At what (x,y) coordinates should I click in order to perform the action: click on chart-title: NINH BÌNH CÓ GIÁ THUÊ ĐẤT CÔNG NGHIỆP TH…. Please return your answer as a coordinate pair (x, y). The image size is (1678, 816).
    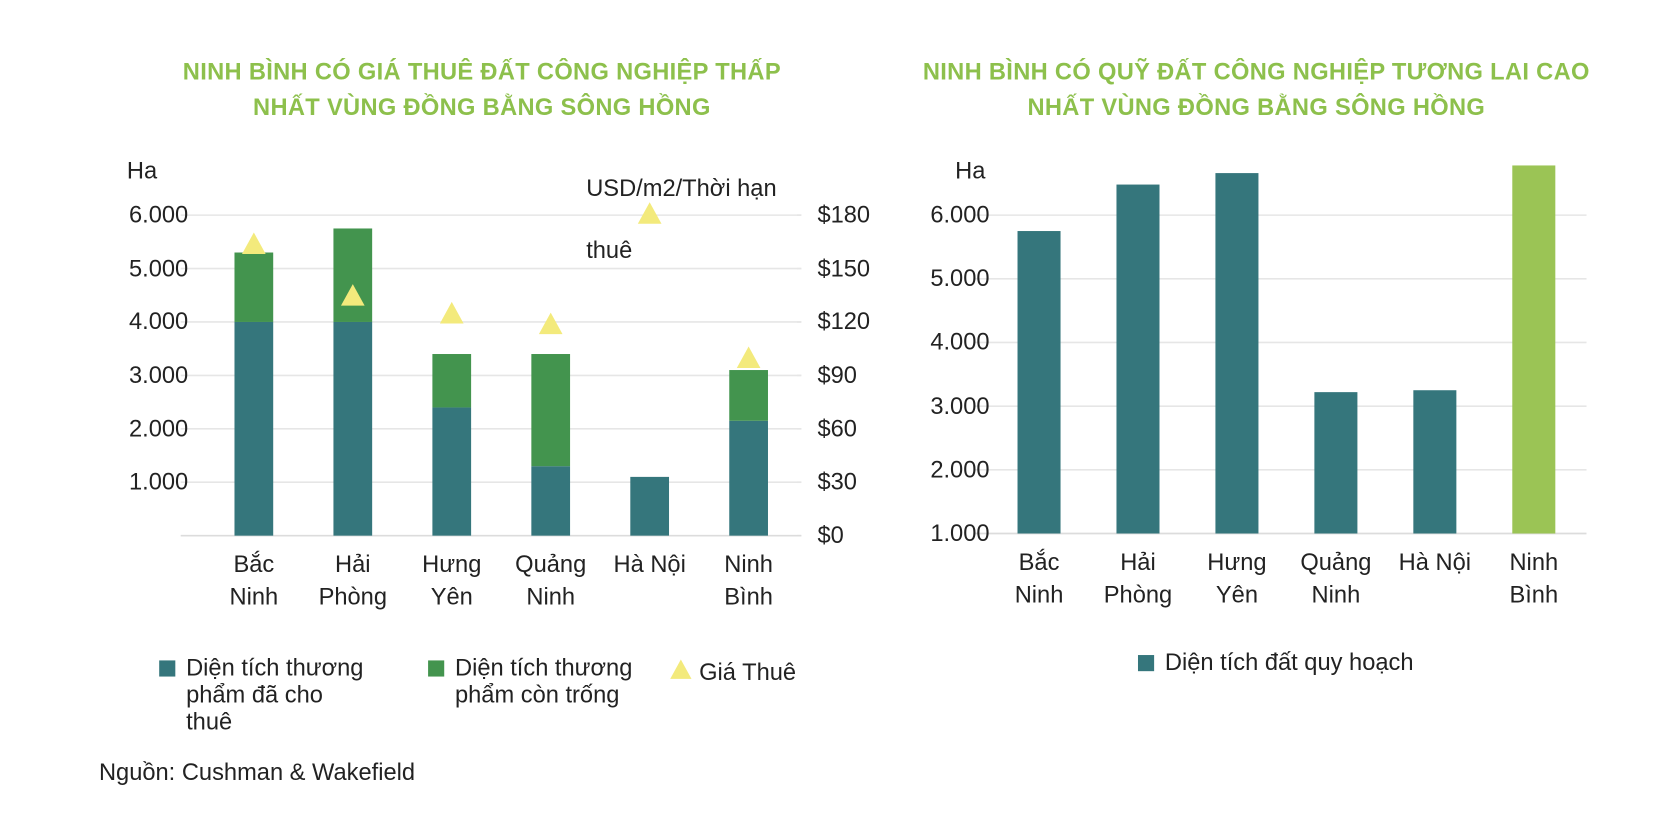
    Looking at the image, I should click on (481, 89).